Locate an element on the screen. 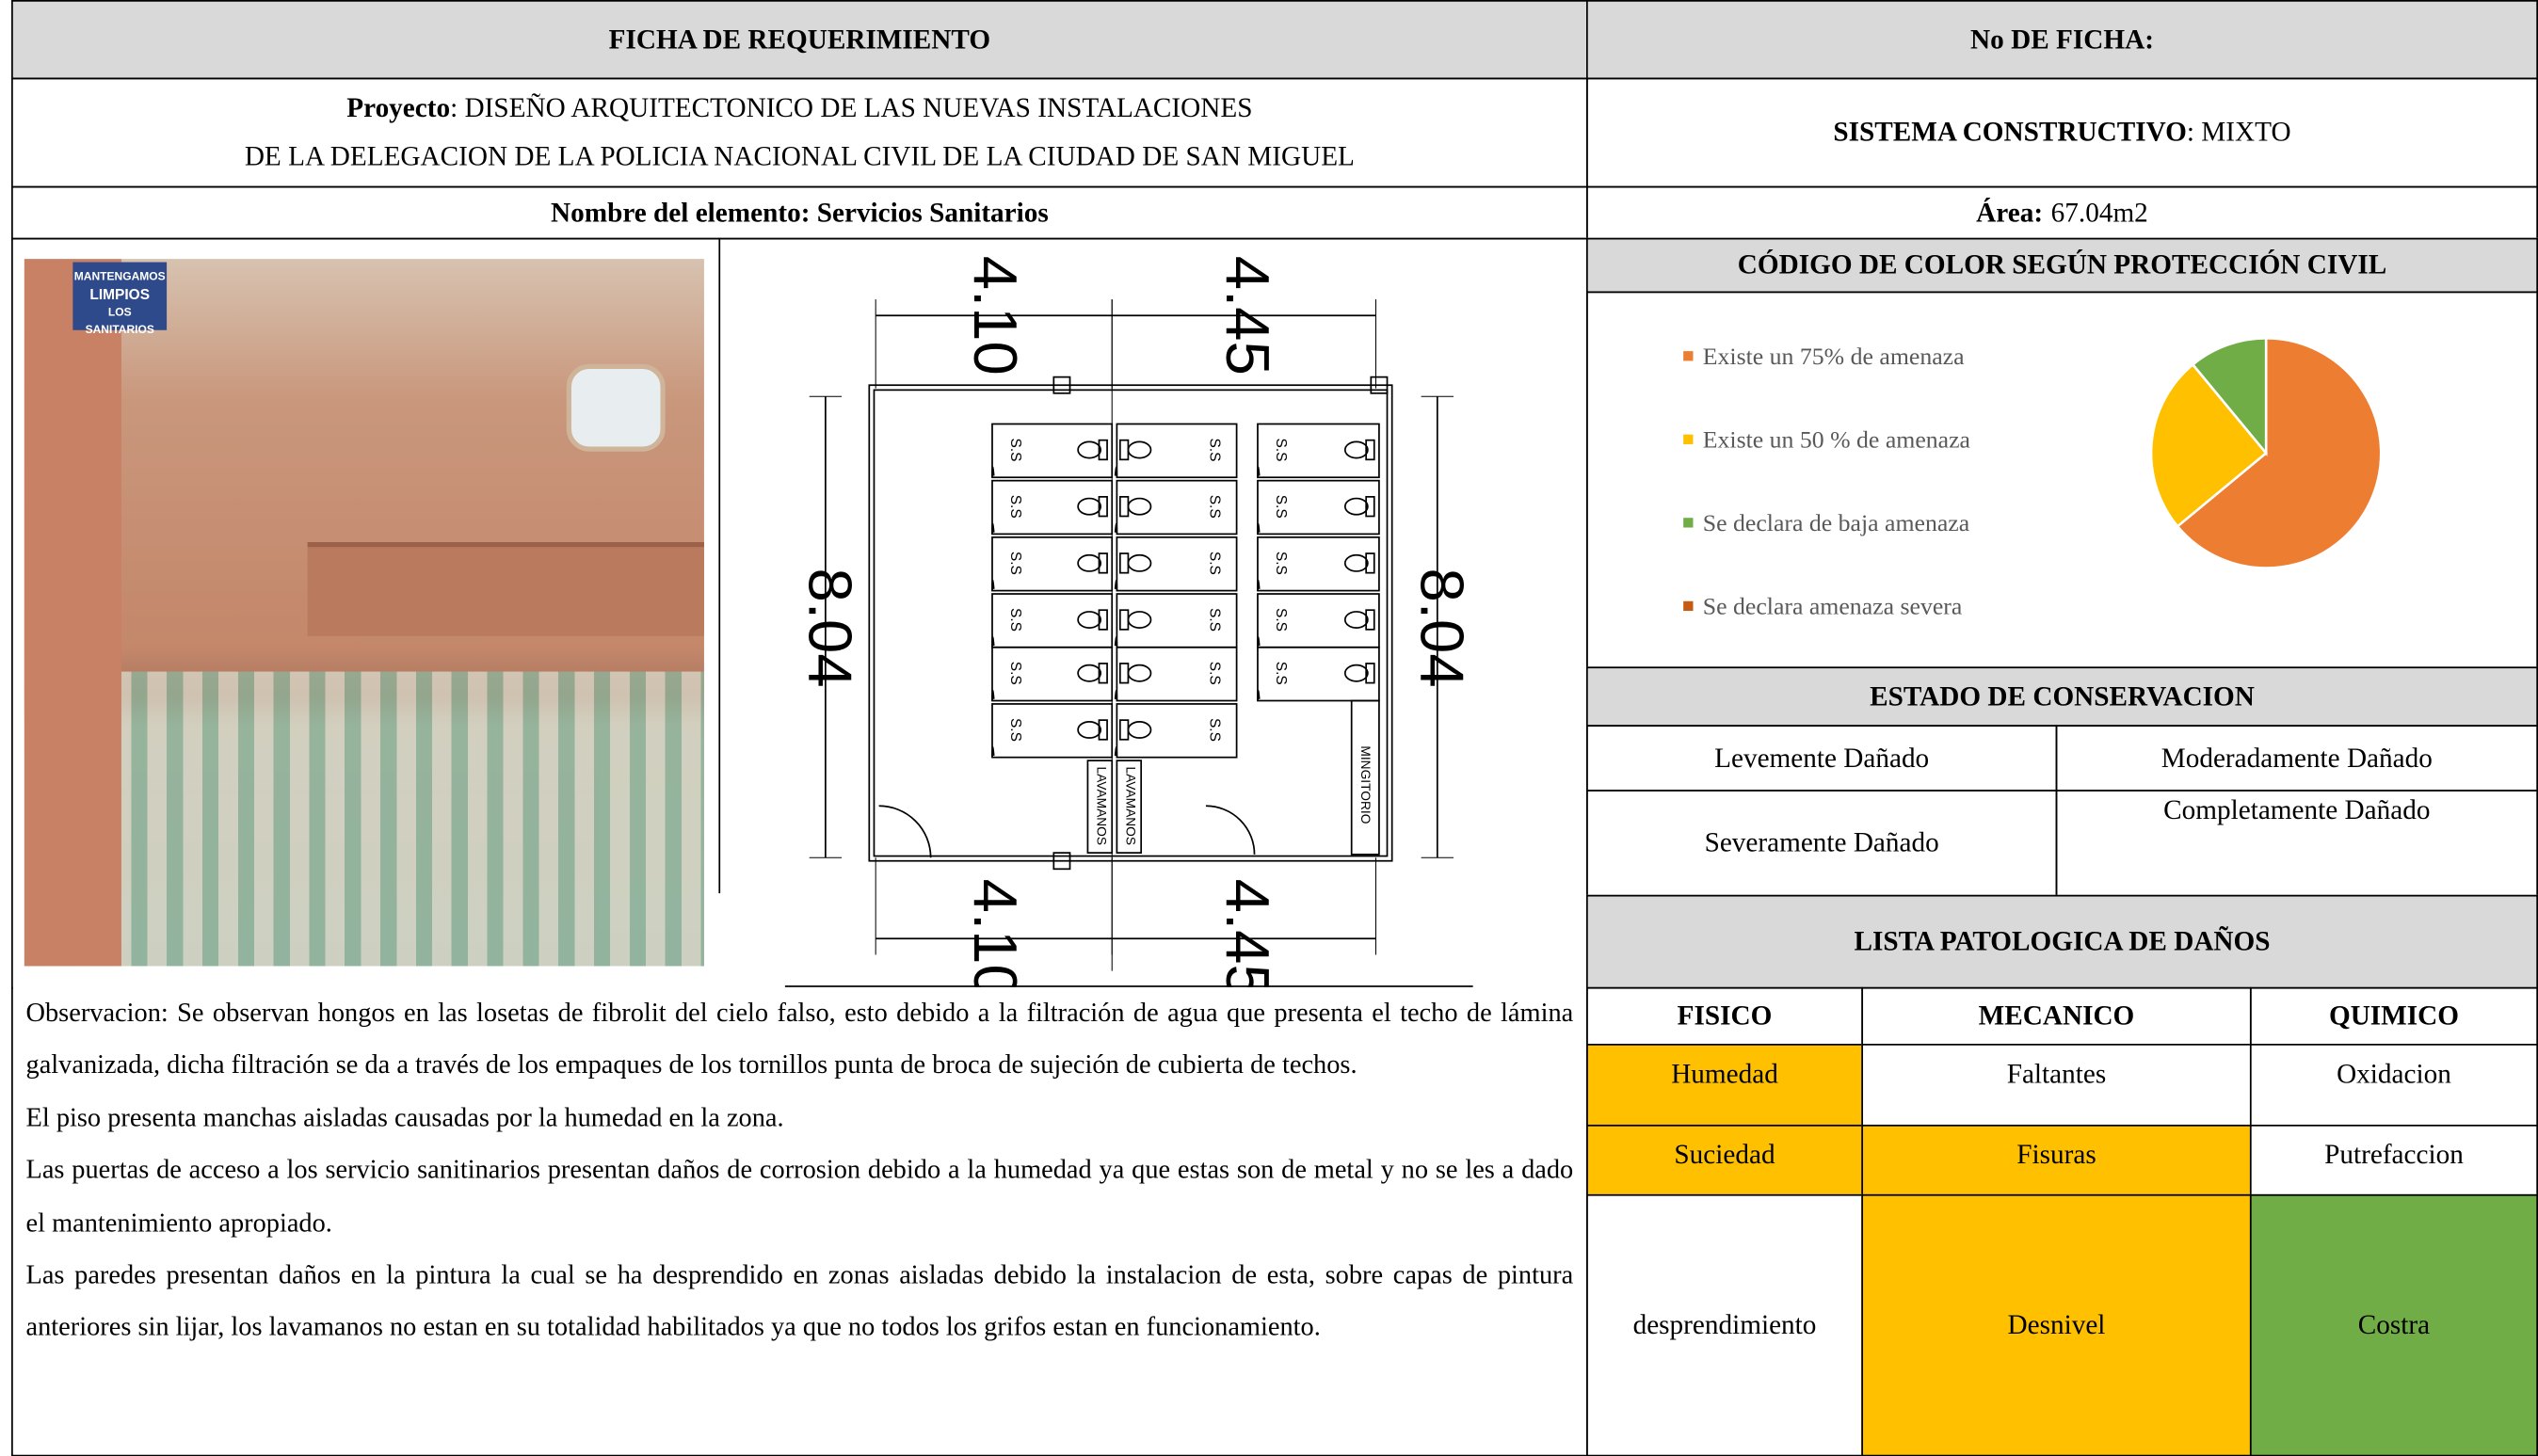  pie-slice is located at coordinates (2279, 453).